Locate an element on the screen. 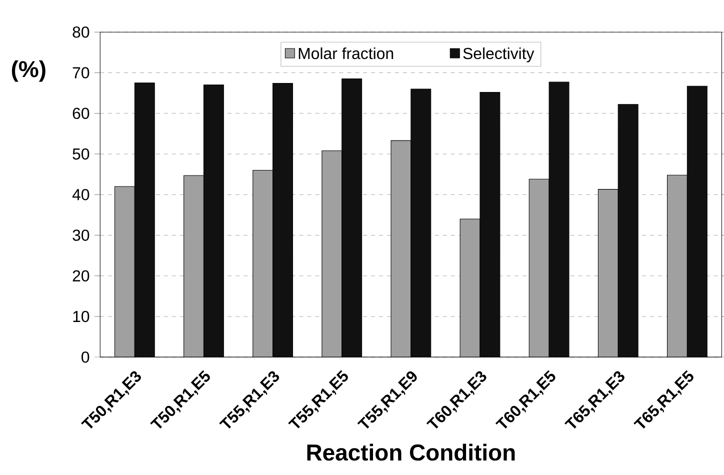 The image size is (724, 475). y-tick-label: 40 is located at coordinates (81, 194).